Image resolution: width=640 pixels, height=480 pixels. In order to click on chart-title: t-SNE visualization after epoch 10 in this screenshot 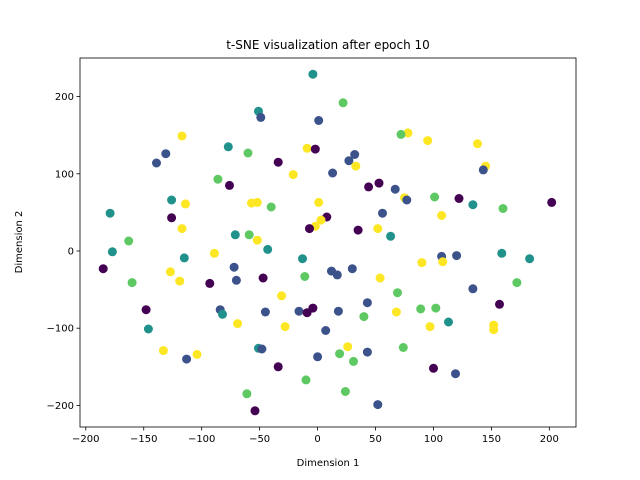, I will do `click(328, 45)`.